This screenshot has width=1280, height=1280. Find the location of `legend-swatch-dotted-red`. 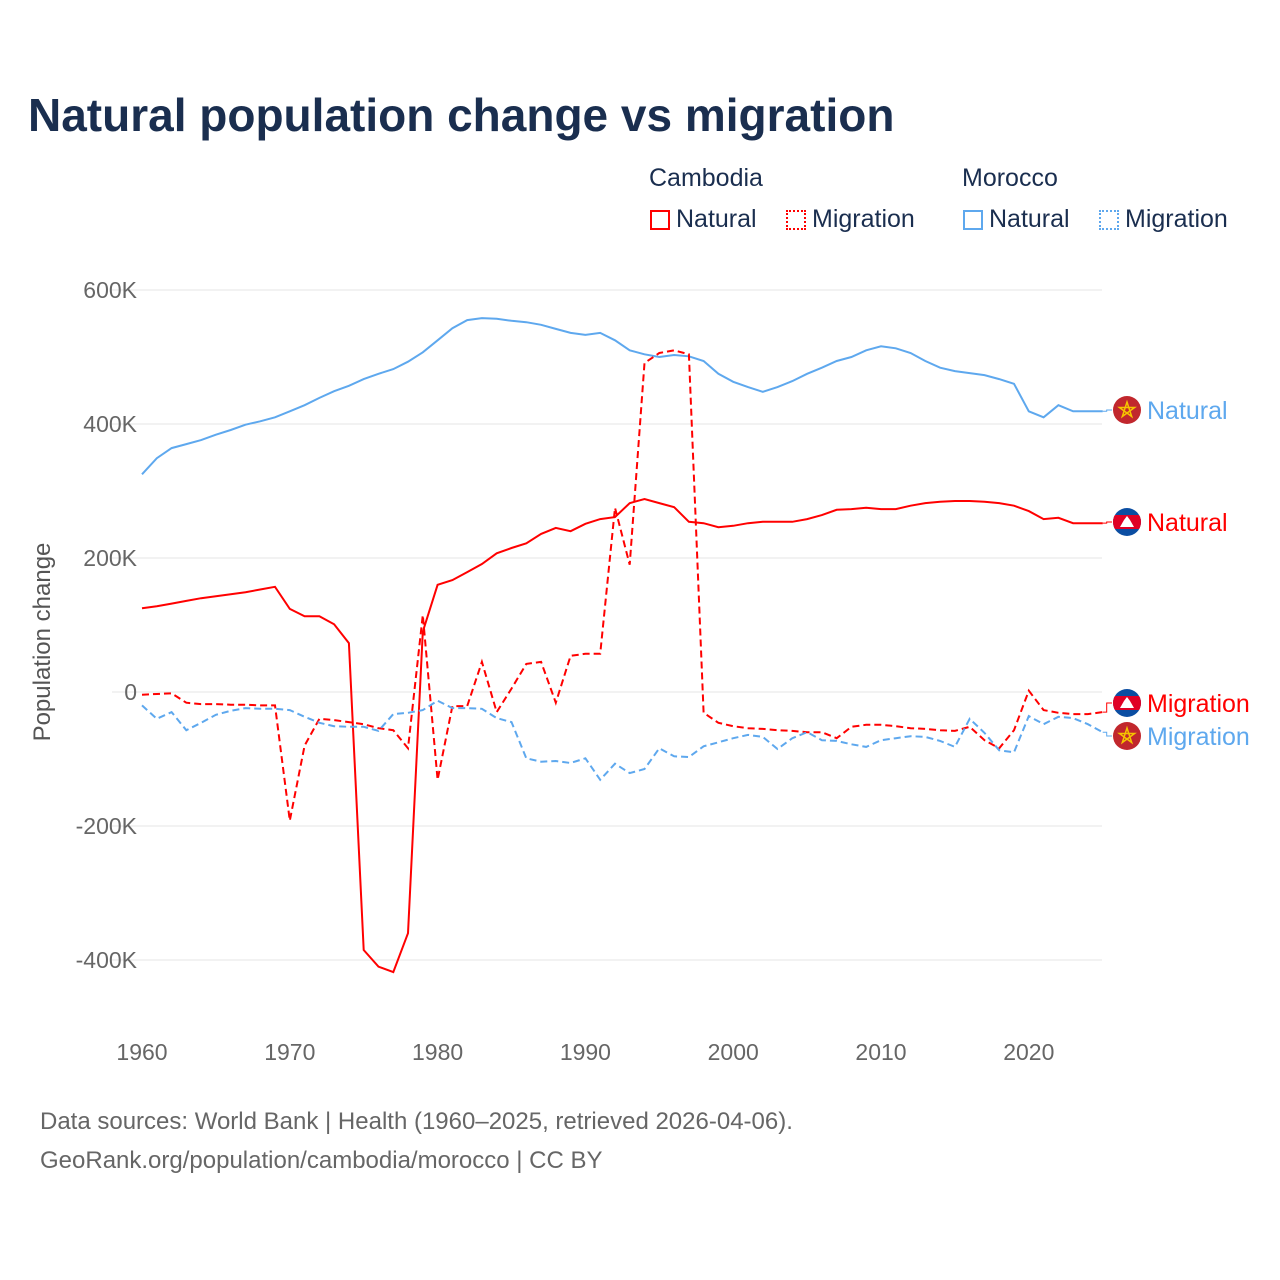

legend-swatch-dotted-red is located at coordinates (796, 219).